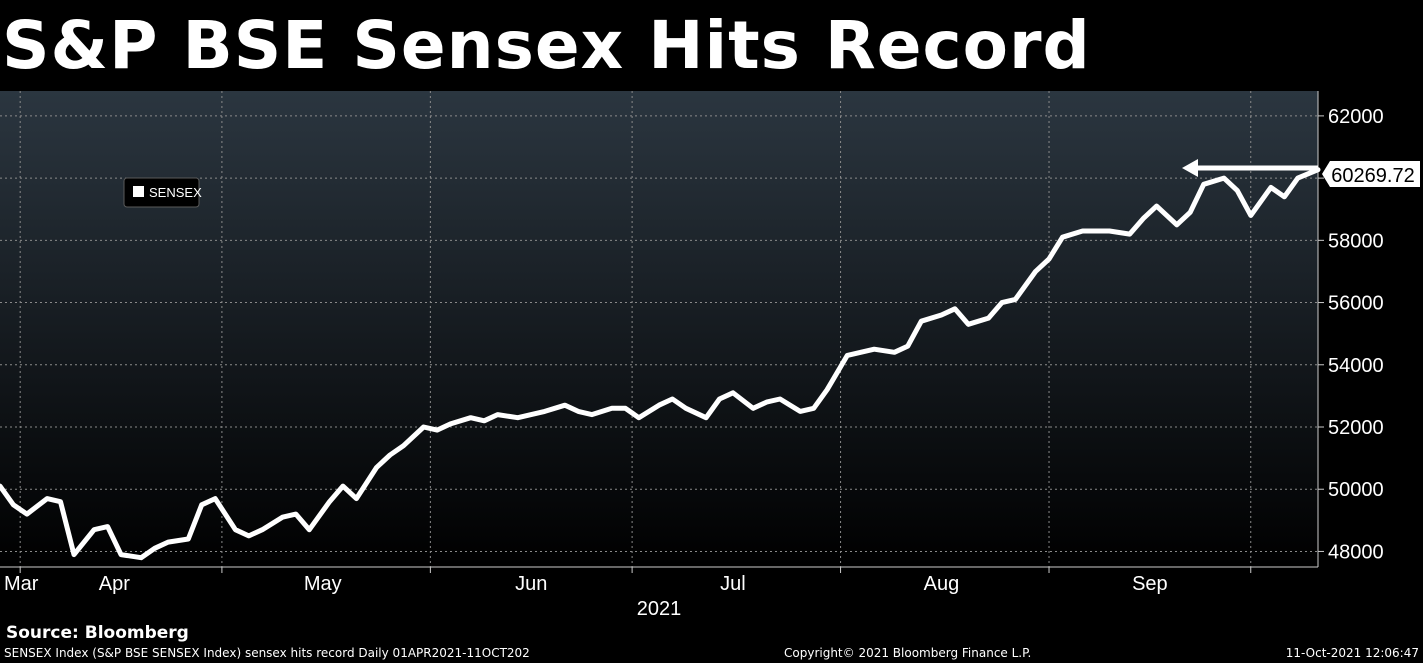  Describe the element at coordinates (1356, 428) in the screenshot. I see `y-tick-label: 52000` at that location.